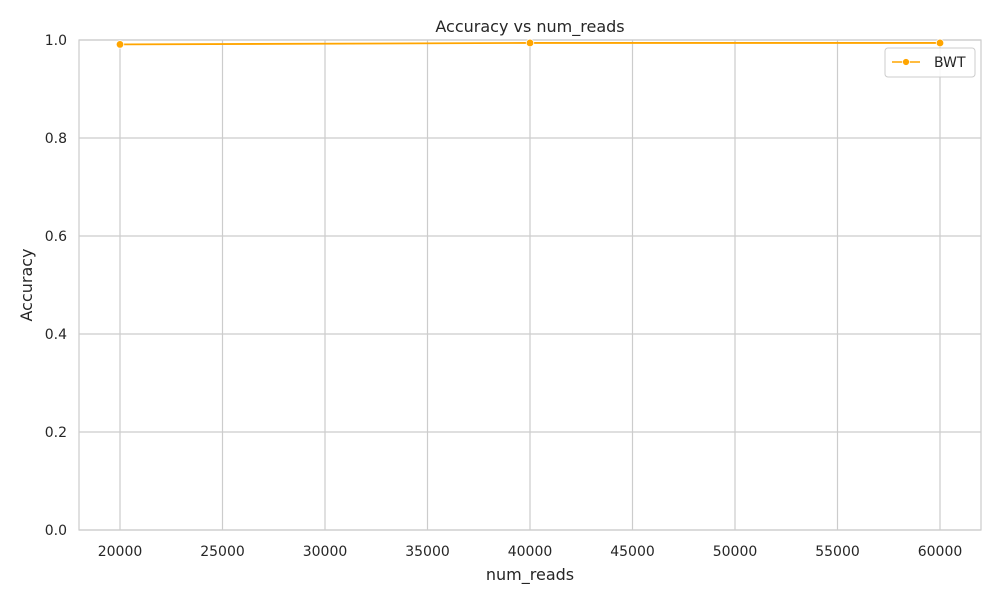 The height and width of the screenshot is (600, 1000). What do you see at coordinates (56, 139) in the screenshot?
I see `y-tick-label: 0.8` at bounding box center [56, 139].